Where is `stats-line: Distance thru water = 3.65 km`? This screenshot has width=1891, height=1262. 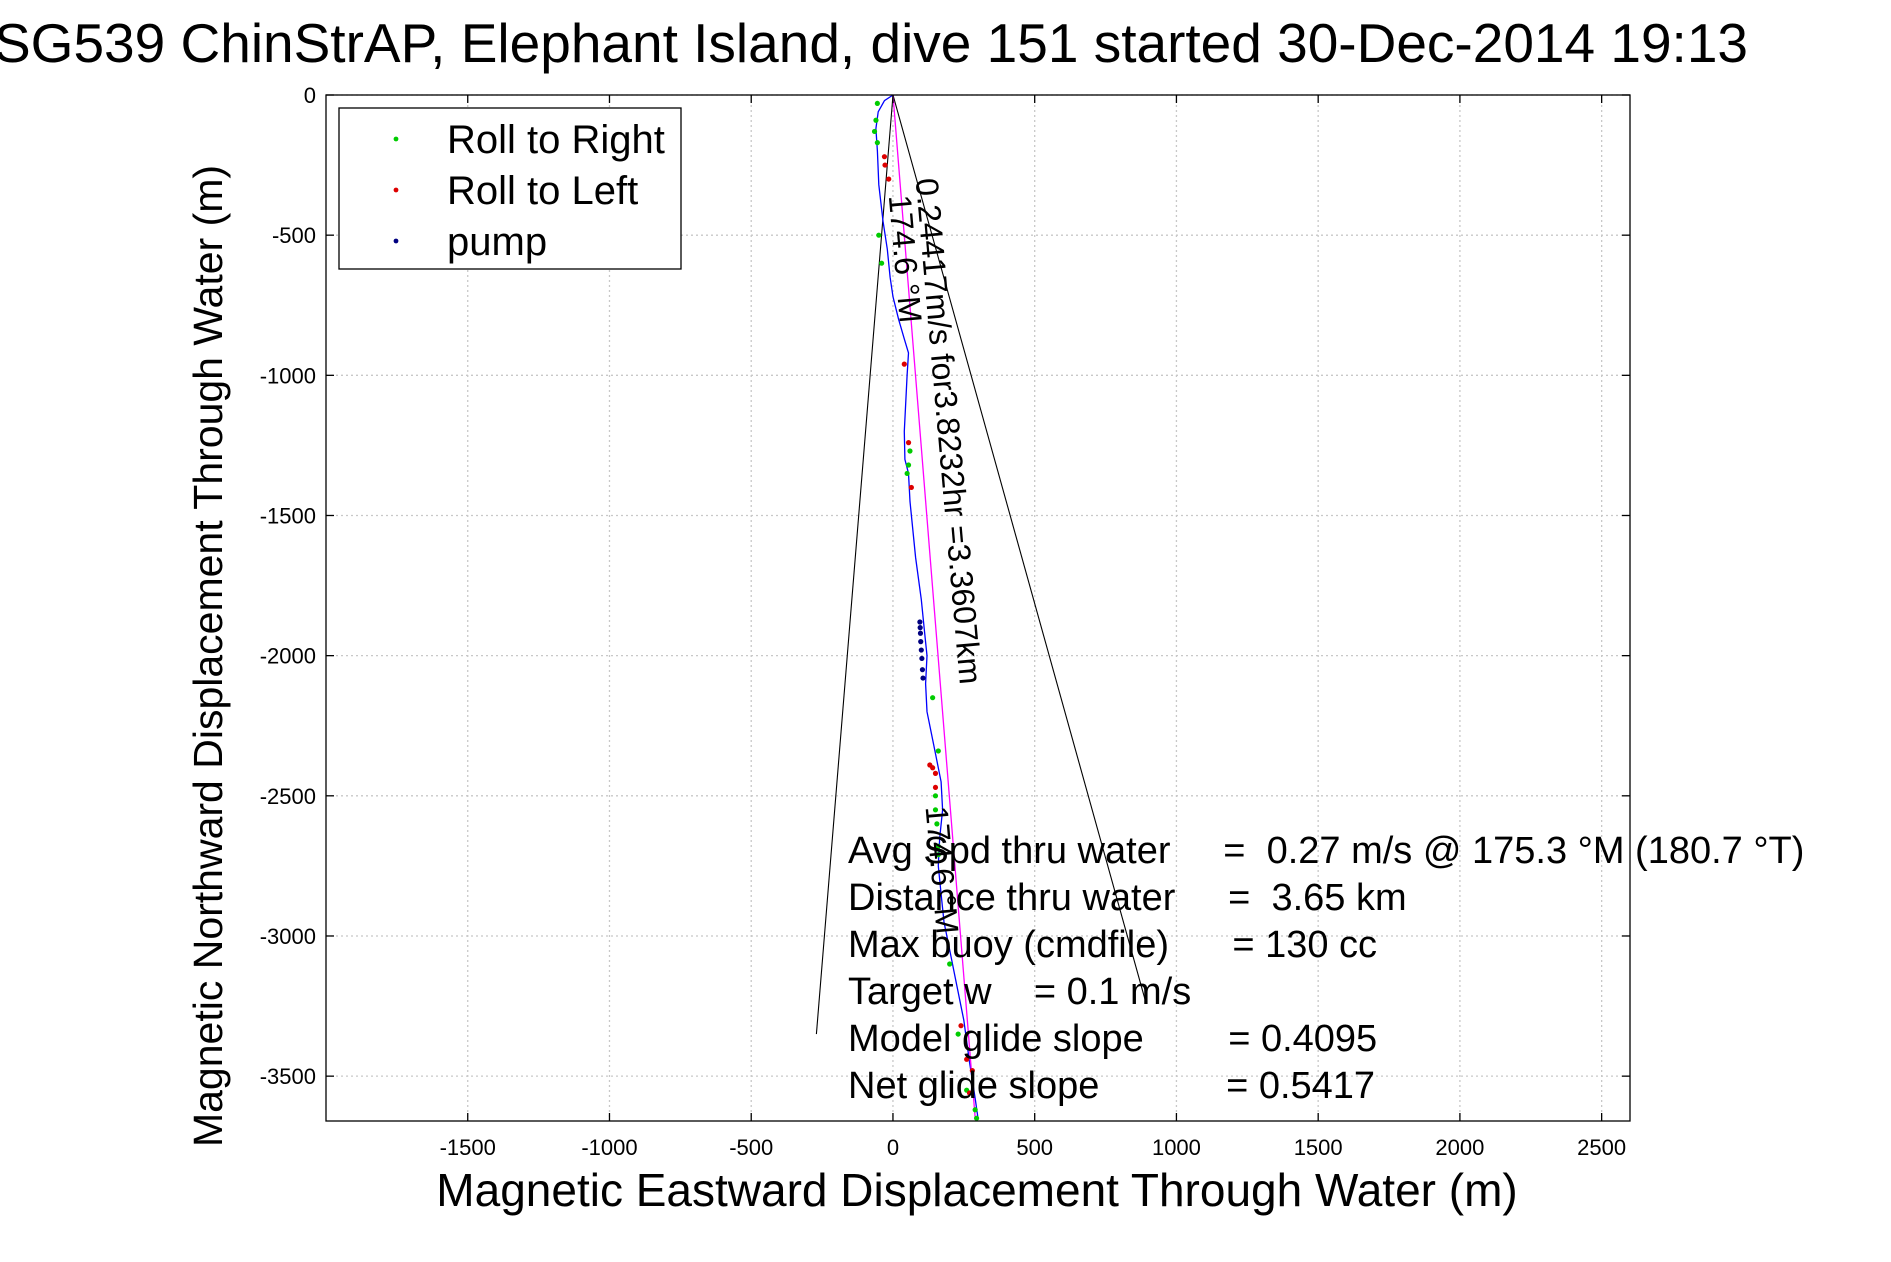
stats-line: Distance thru water = 3.65 km is located at coordinates (1127, 898).